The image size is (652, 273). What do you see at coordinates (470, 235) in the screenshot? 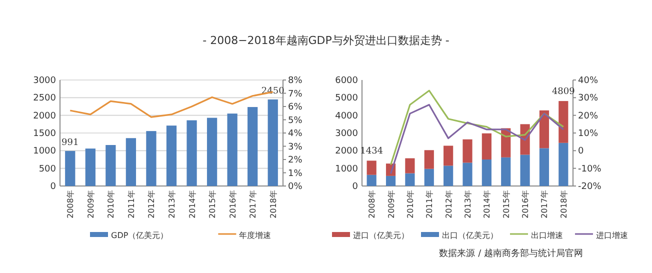
I see `legend-label: 出口（亿美元）` at bounding box center [470, 235].